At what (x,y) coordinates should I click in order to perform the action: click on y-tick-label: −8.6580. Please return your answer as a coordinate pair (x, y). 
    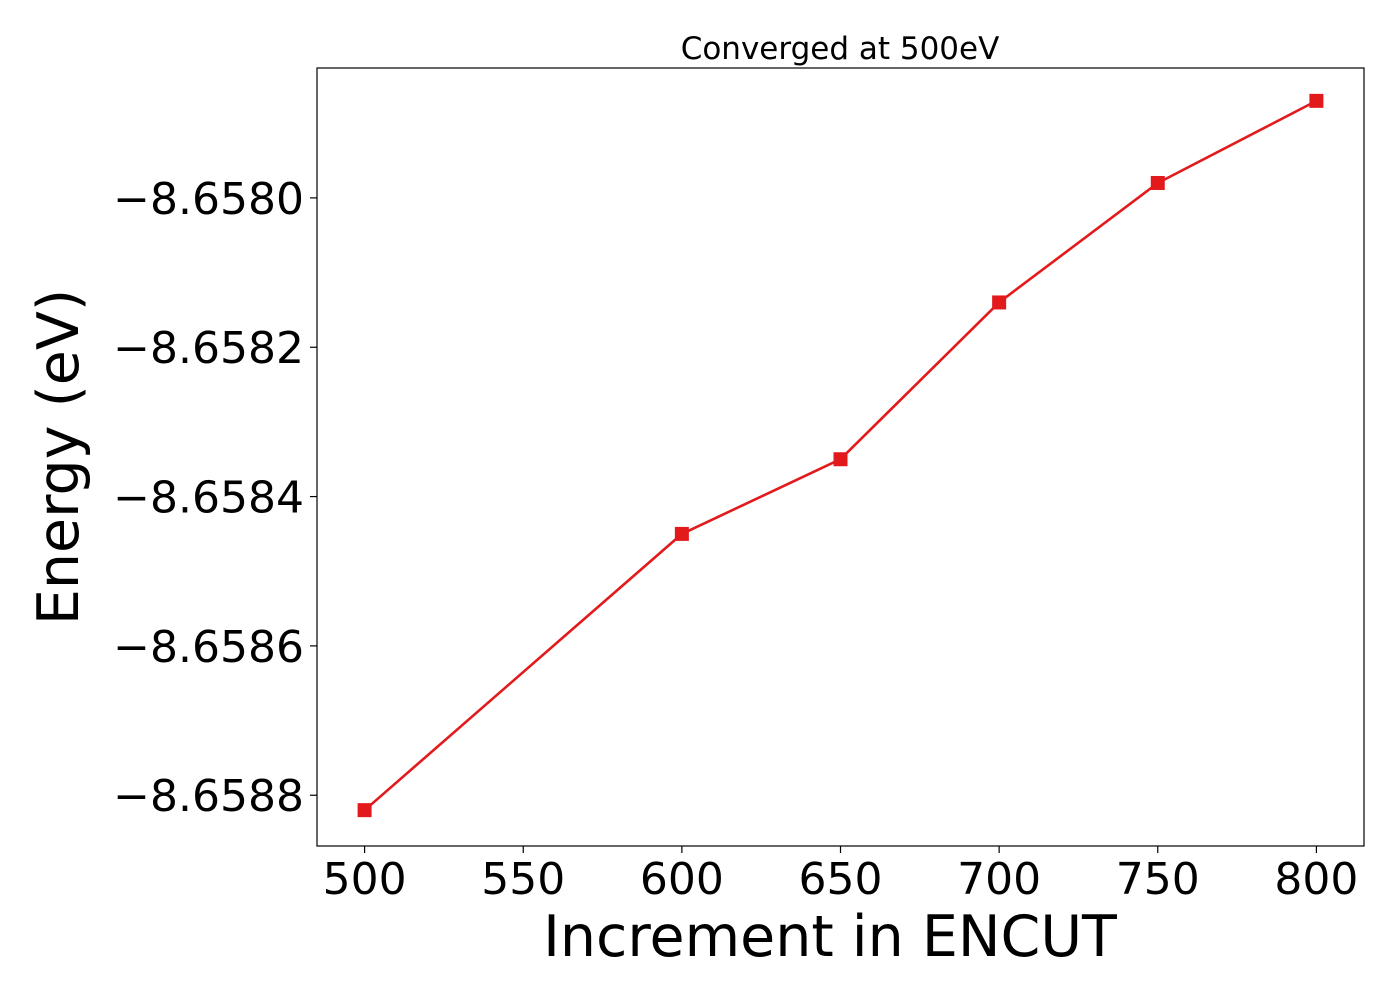
    Looking at the image, I should click on (208, 199).